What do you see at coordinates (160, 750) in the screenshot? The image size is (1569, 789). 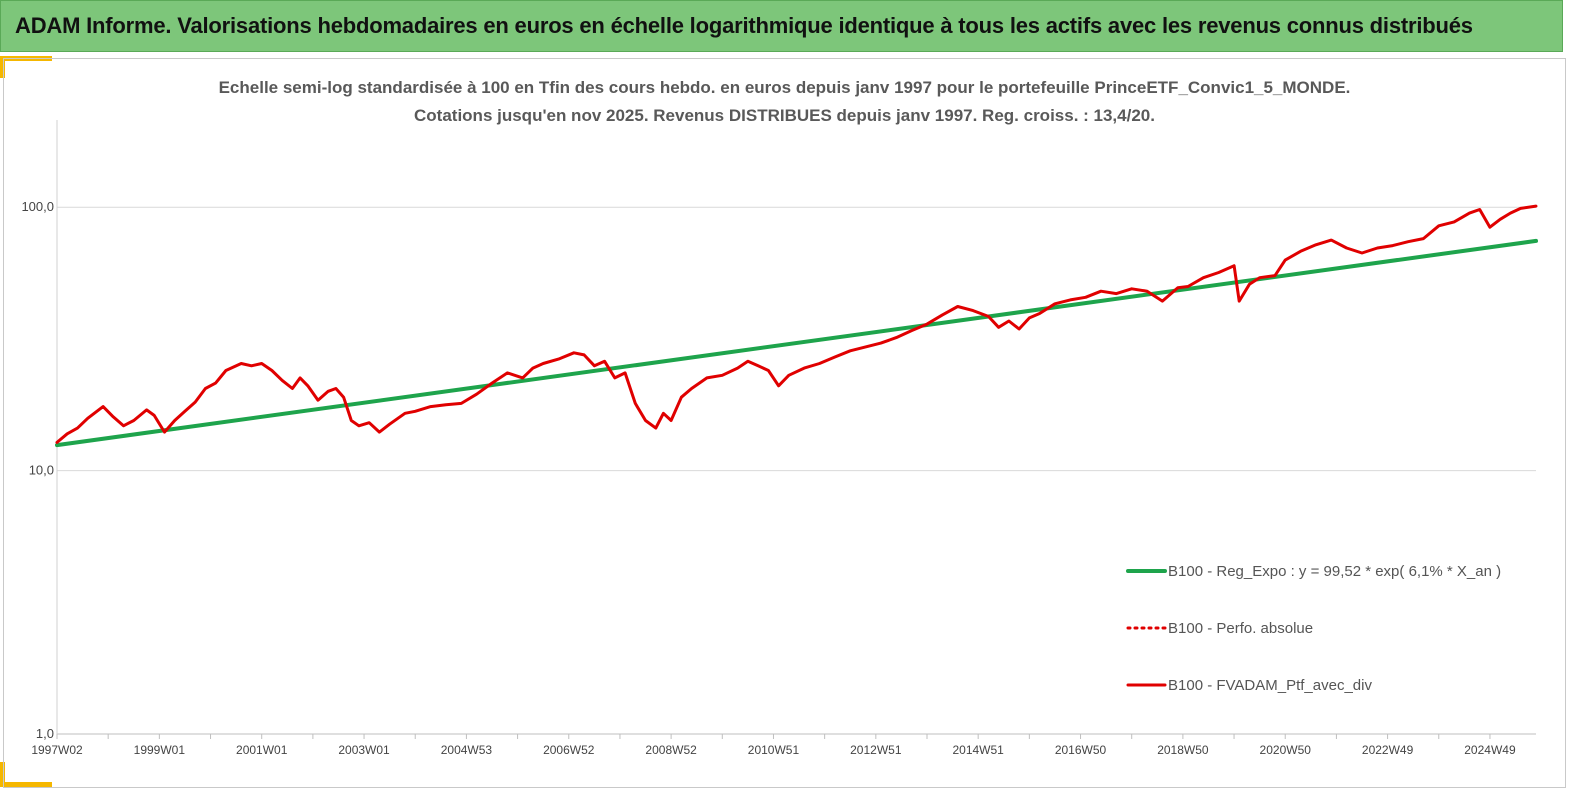 I see `x-tick-label: 1999W01` at bounding box center [160, 750].